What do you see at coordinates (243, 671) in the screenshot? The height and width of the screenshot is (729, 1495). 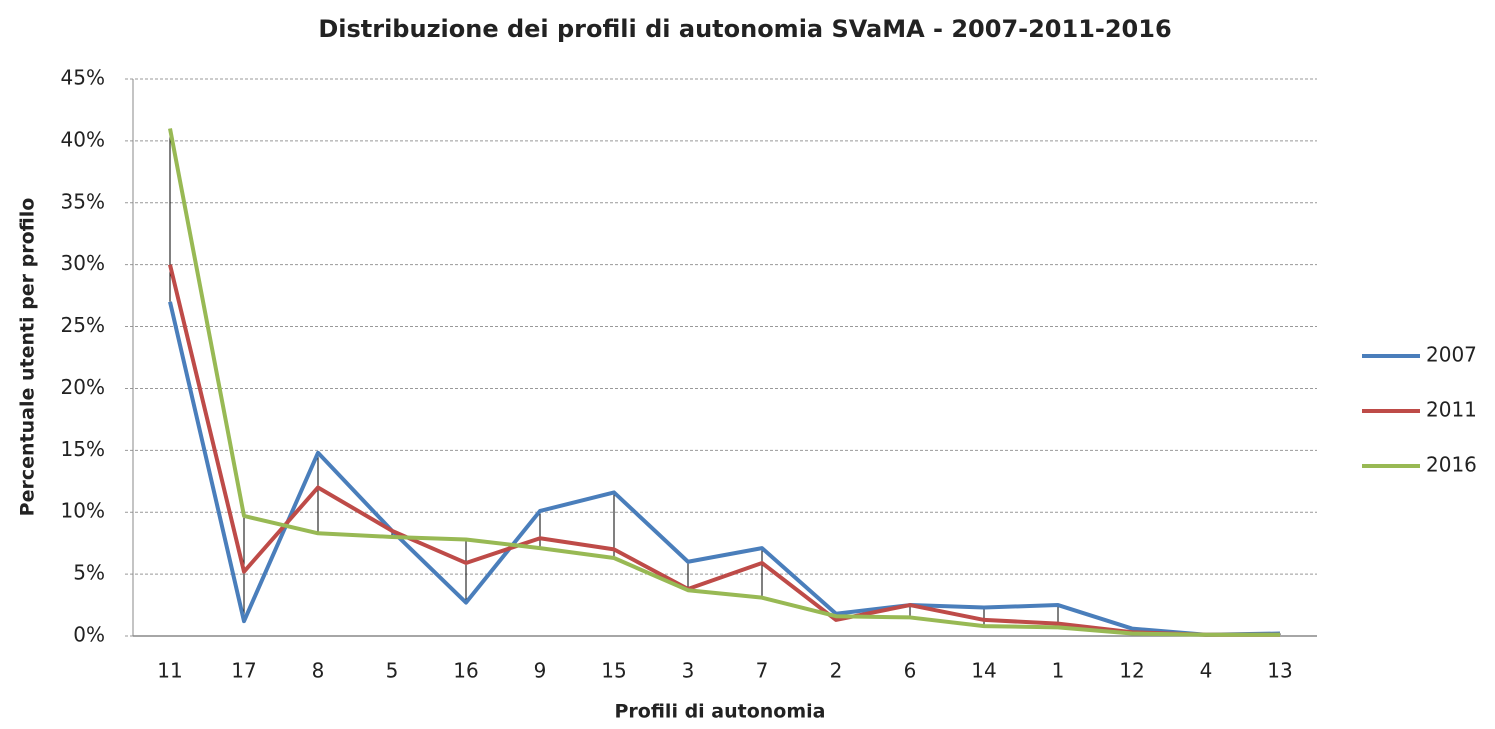 I see `x-tick-label: 17` at bounding box center [243, 671].